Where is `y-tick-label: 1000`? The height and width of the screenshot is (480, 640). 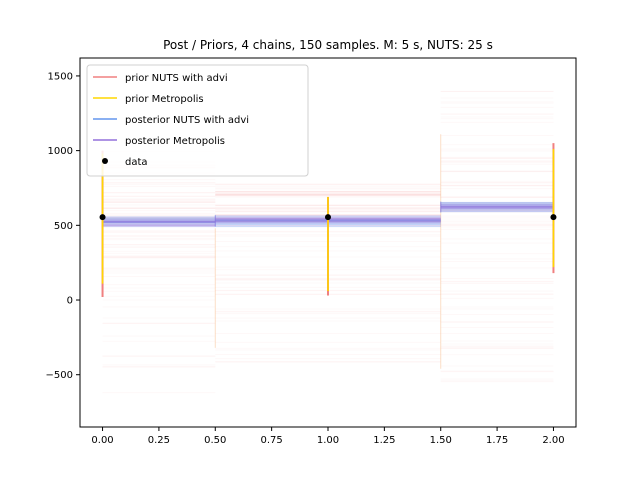 y-tick-label: 1000 is located at coordinates (60, 151).